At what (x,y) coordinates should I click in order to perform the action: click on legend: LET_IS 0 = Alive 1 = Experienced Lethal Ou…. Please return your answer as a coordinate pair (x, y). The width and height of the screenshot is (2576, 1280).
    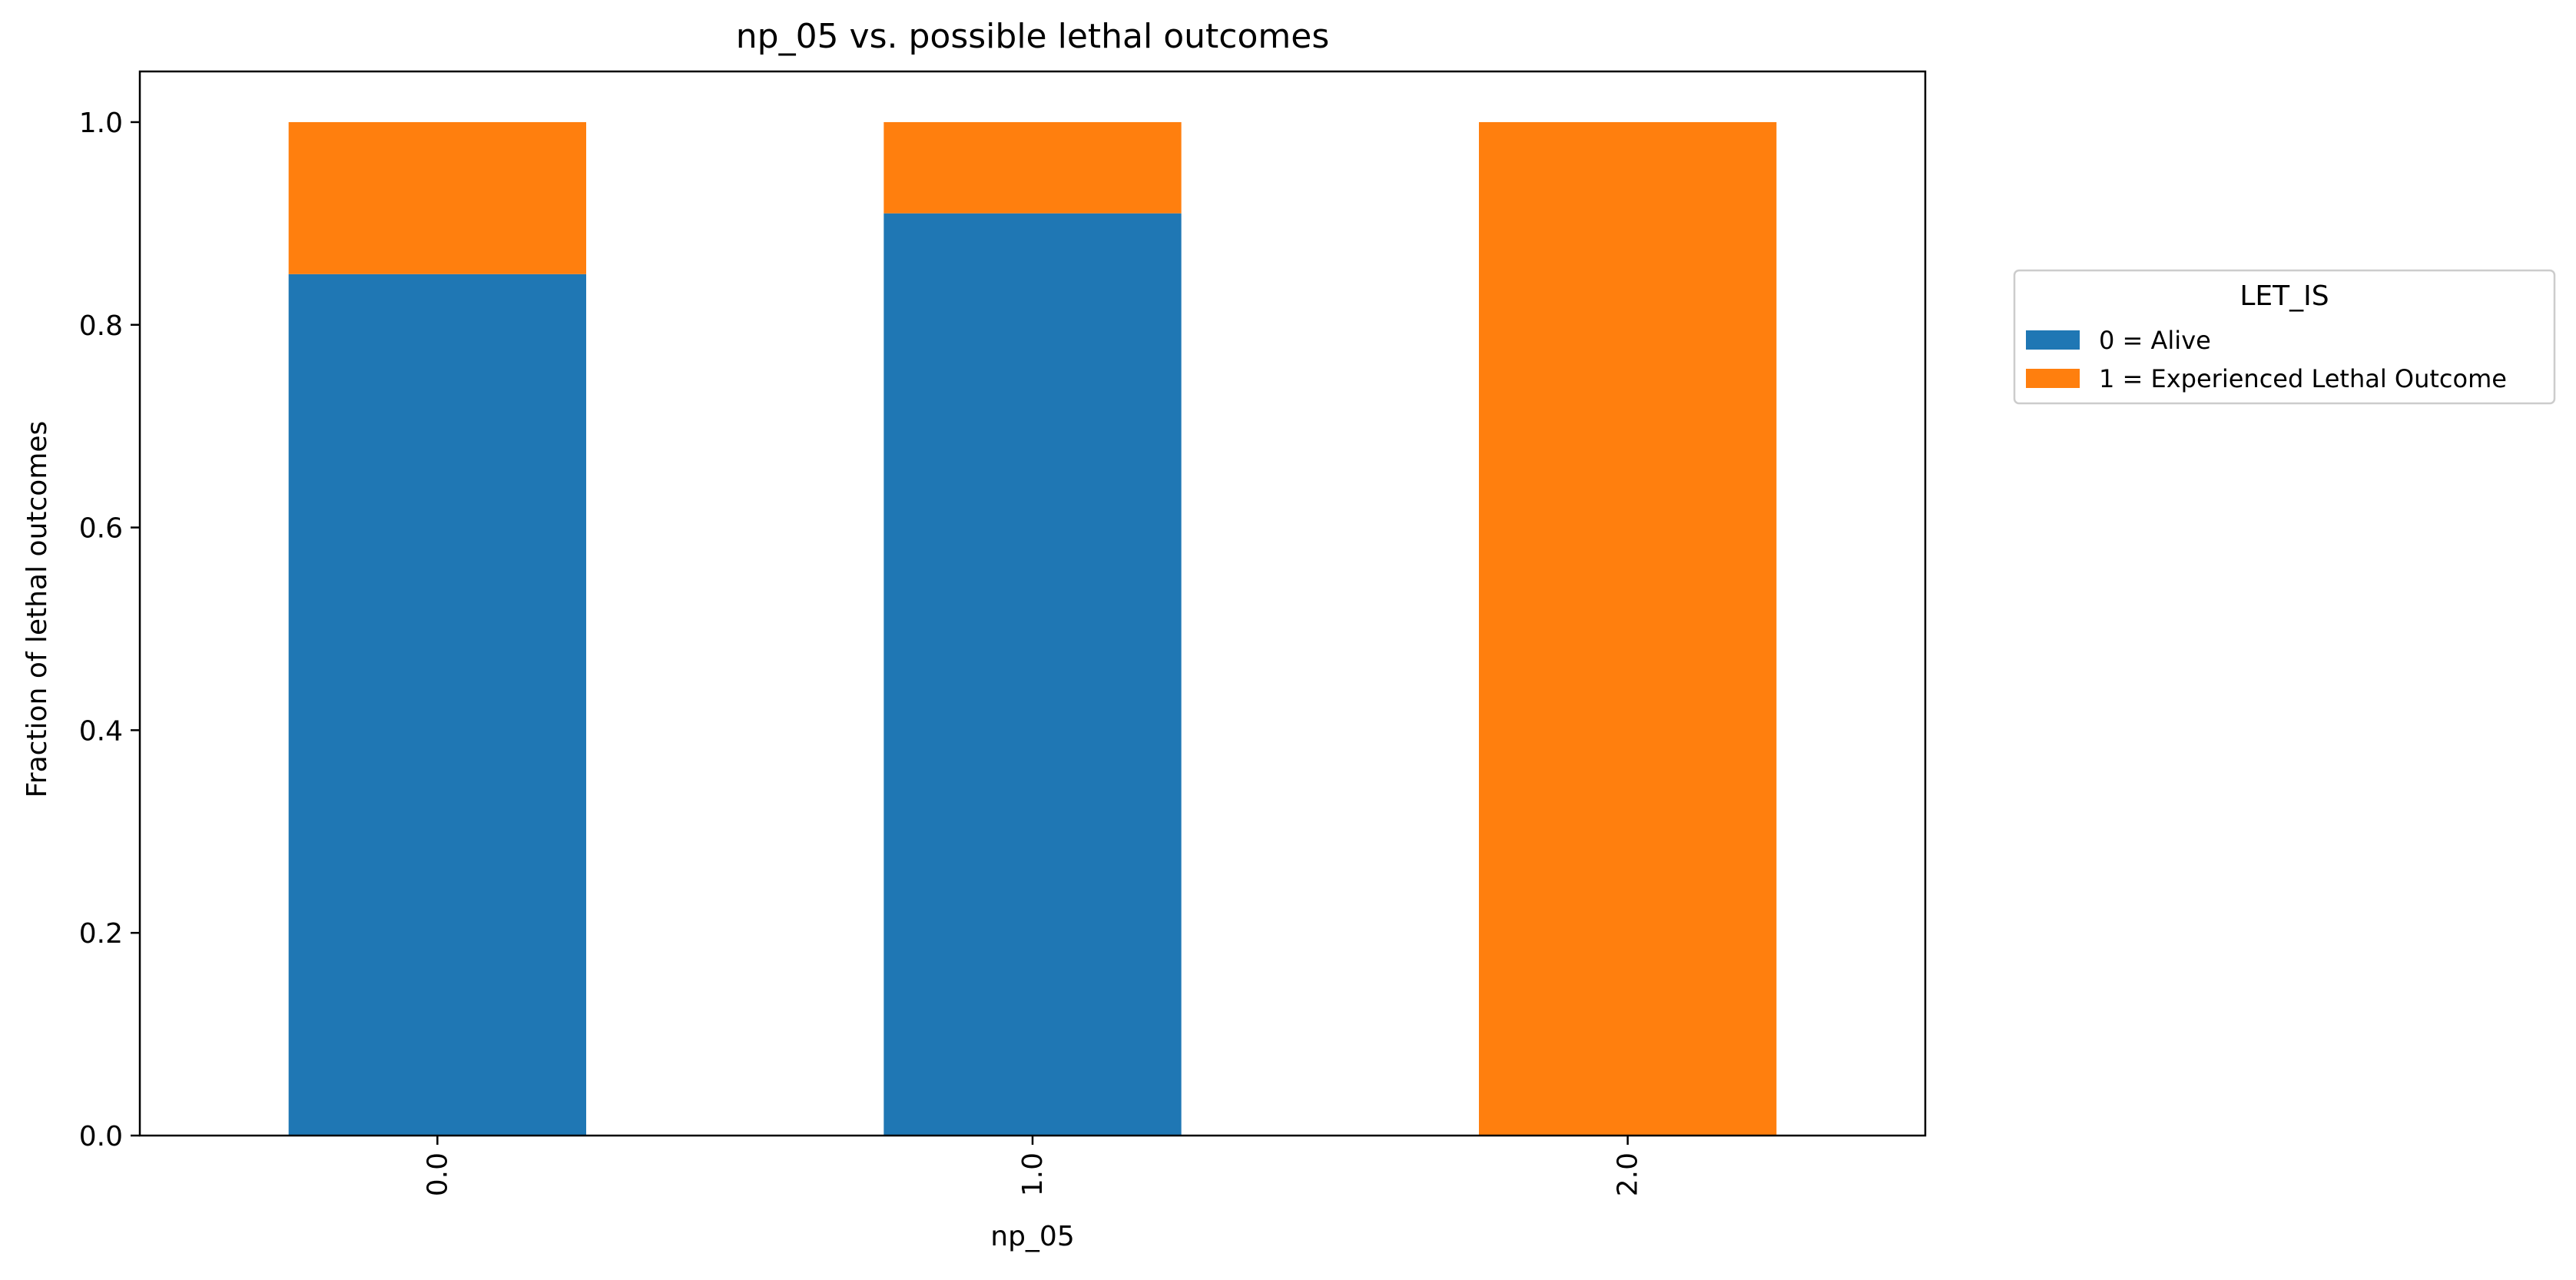
    Looking at the image, I should click on (2284, 337).